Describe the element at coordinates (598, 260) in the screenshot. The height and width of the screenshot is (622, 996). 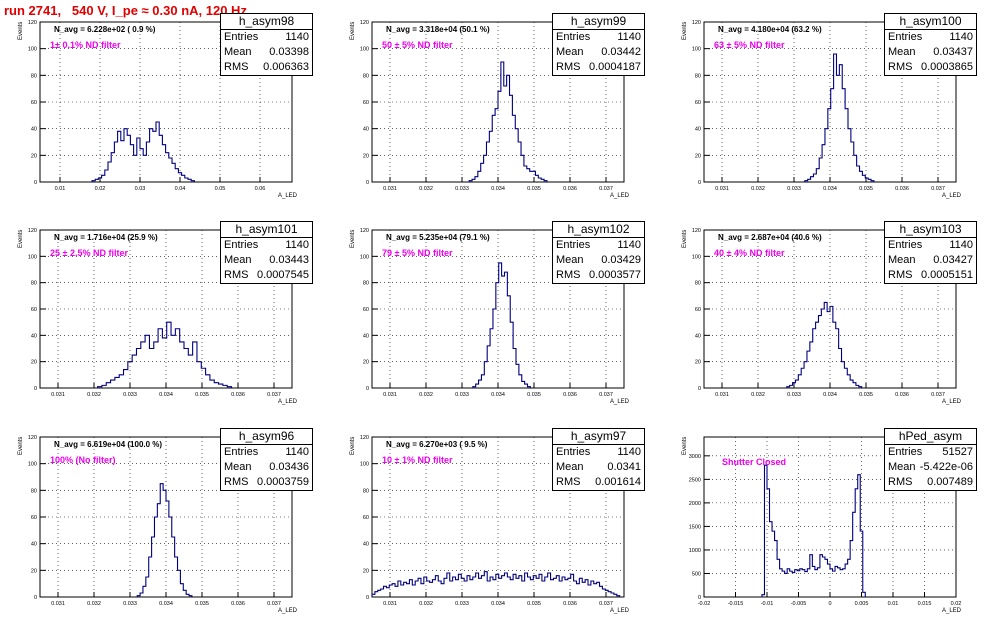
I see `stats-row-mean: Mean 0.03429` at that location.